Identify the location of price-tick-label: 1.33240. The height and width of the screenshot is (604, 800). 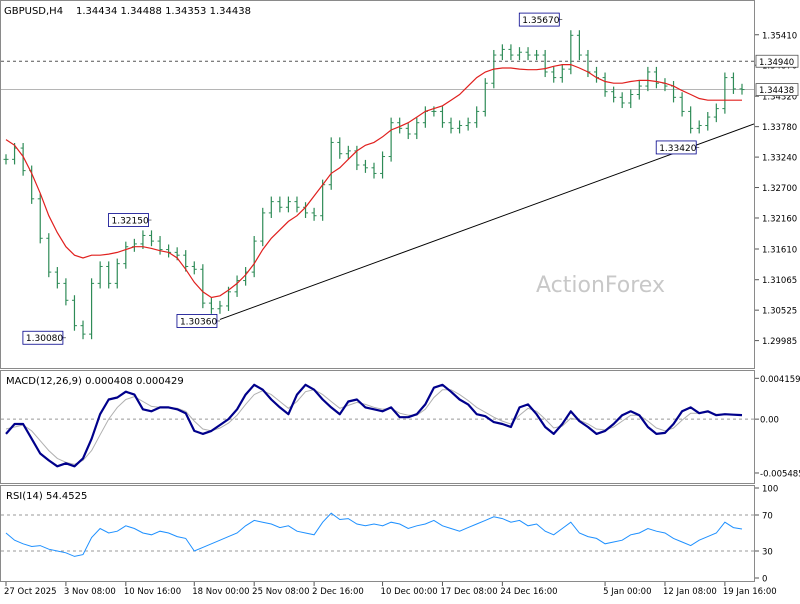
(779, 159).